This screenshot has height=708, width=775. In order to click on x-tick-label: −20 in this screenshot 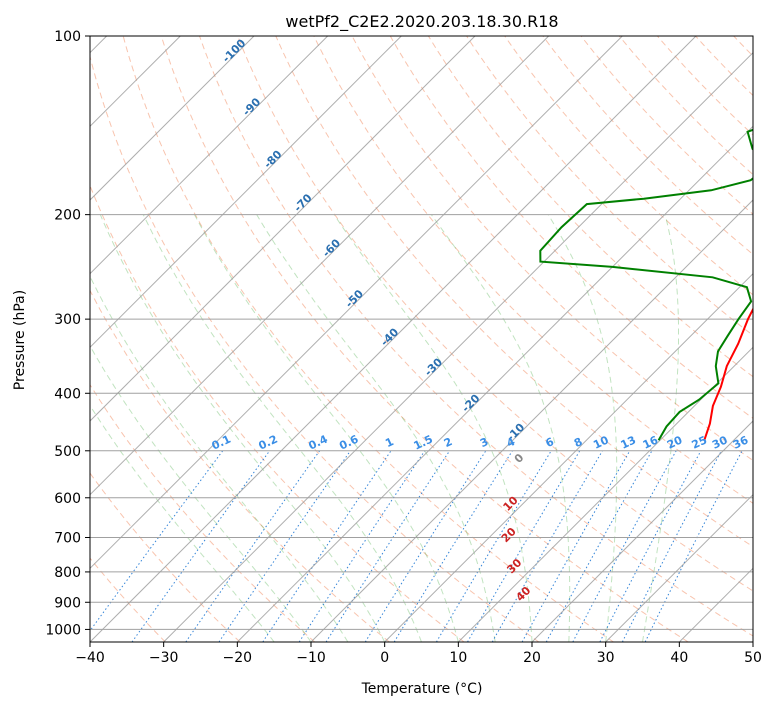, I will do `click(238, 658)`.